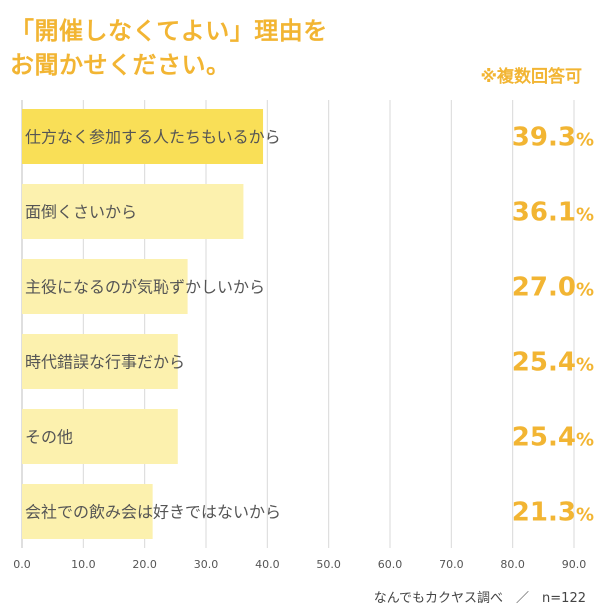  I want to click on value-number: 36.1, so click(544, 213).